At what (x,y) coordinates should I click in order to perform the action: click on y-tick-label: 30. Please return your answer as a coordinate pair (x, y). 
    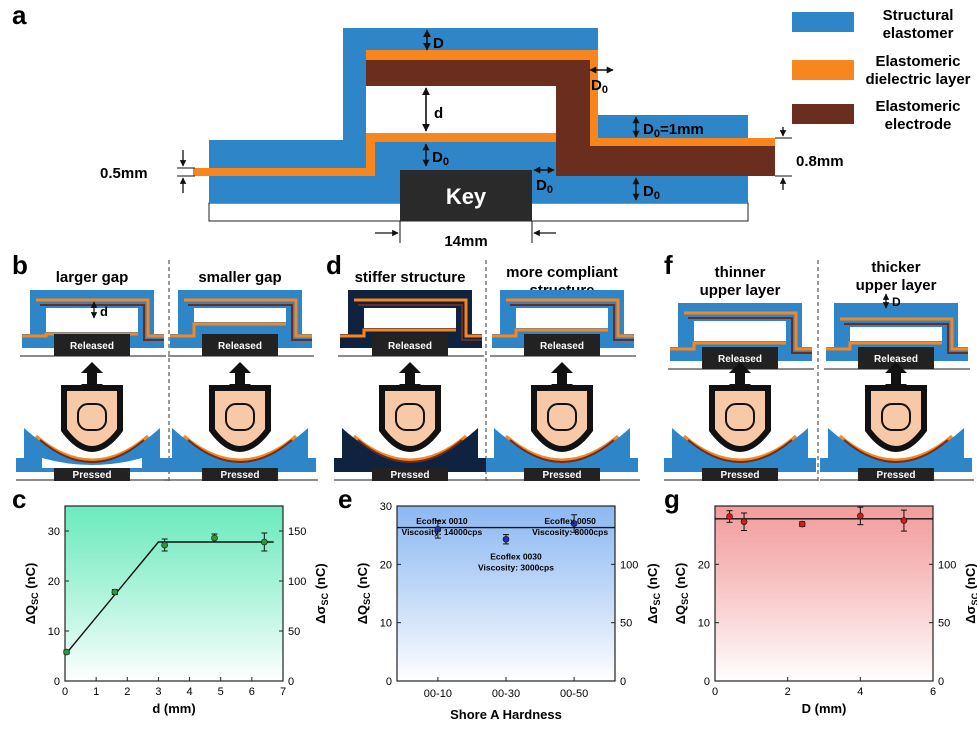
    Looking at the image, I should click on (386, 507).